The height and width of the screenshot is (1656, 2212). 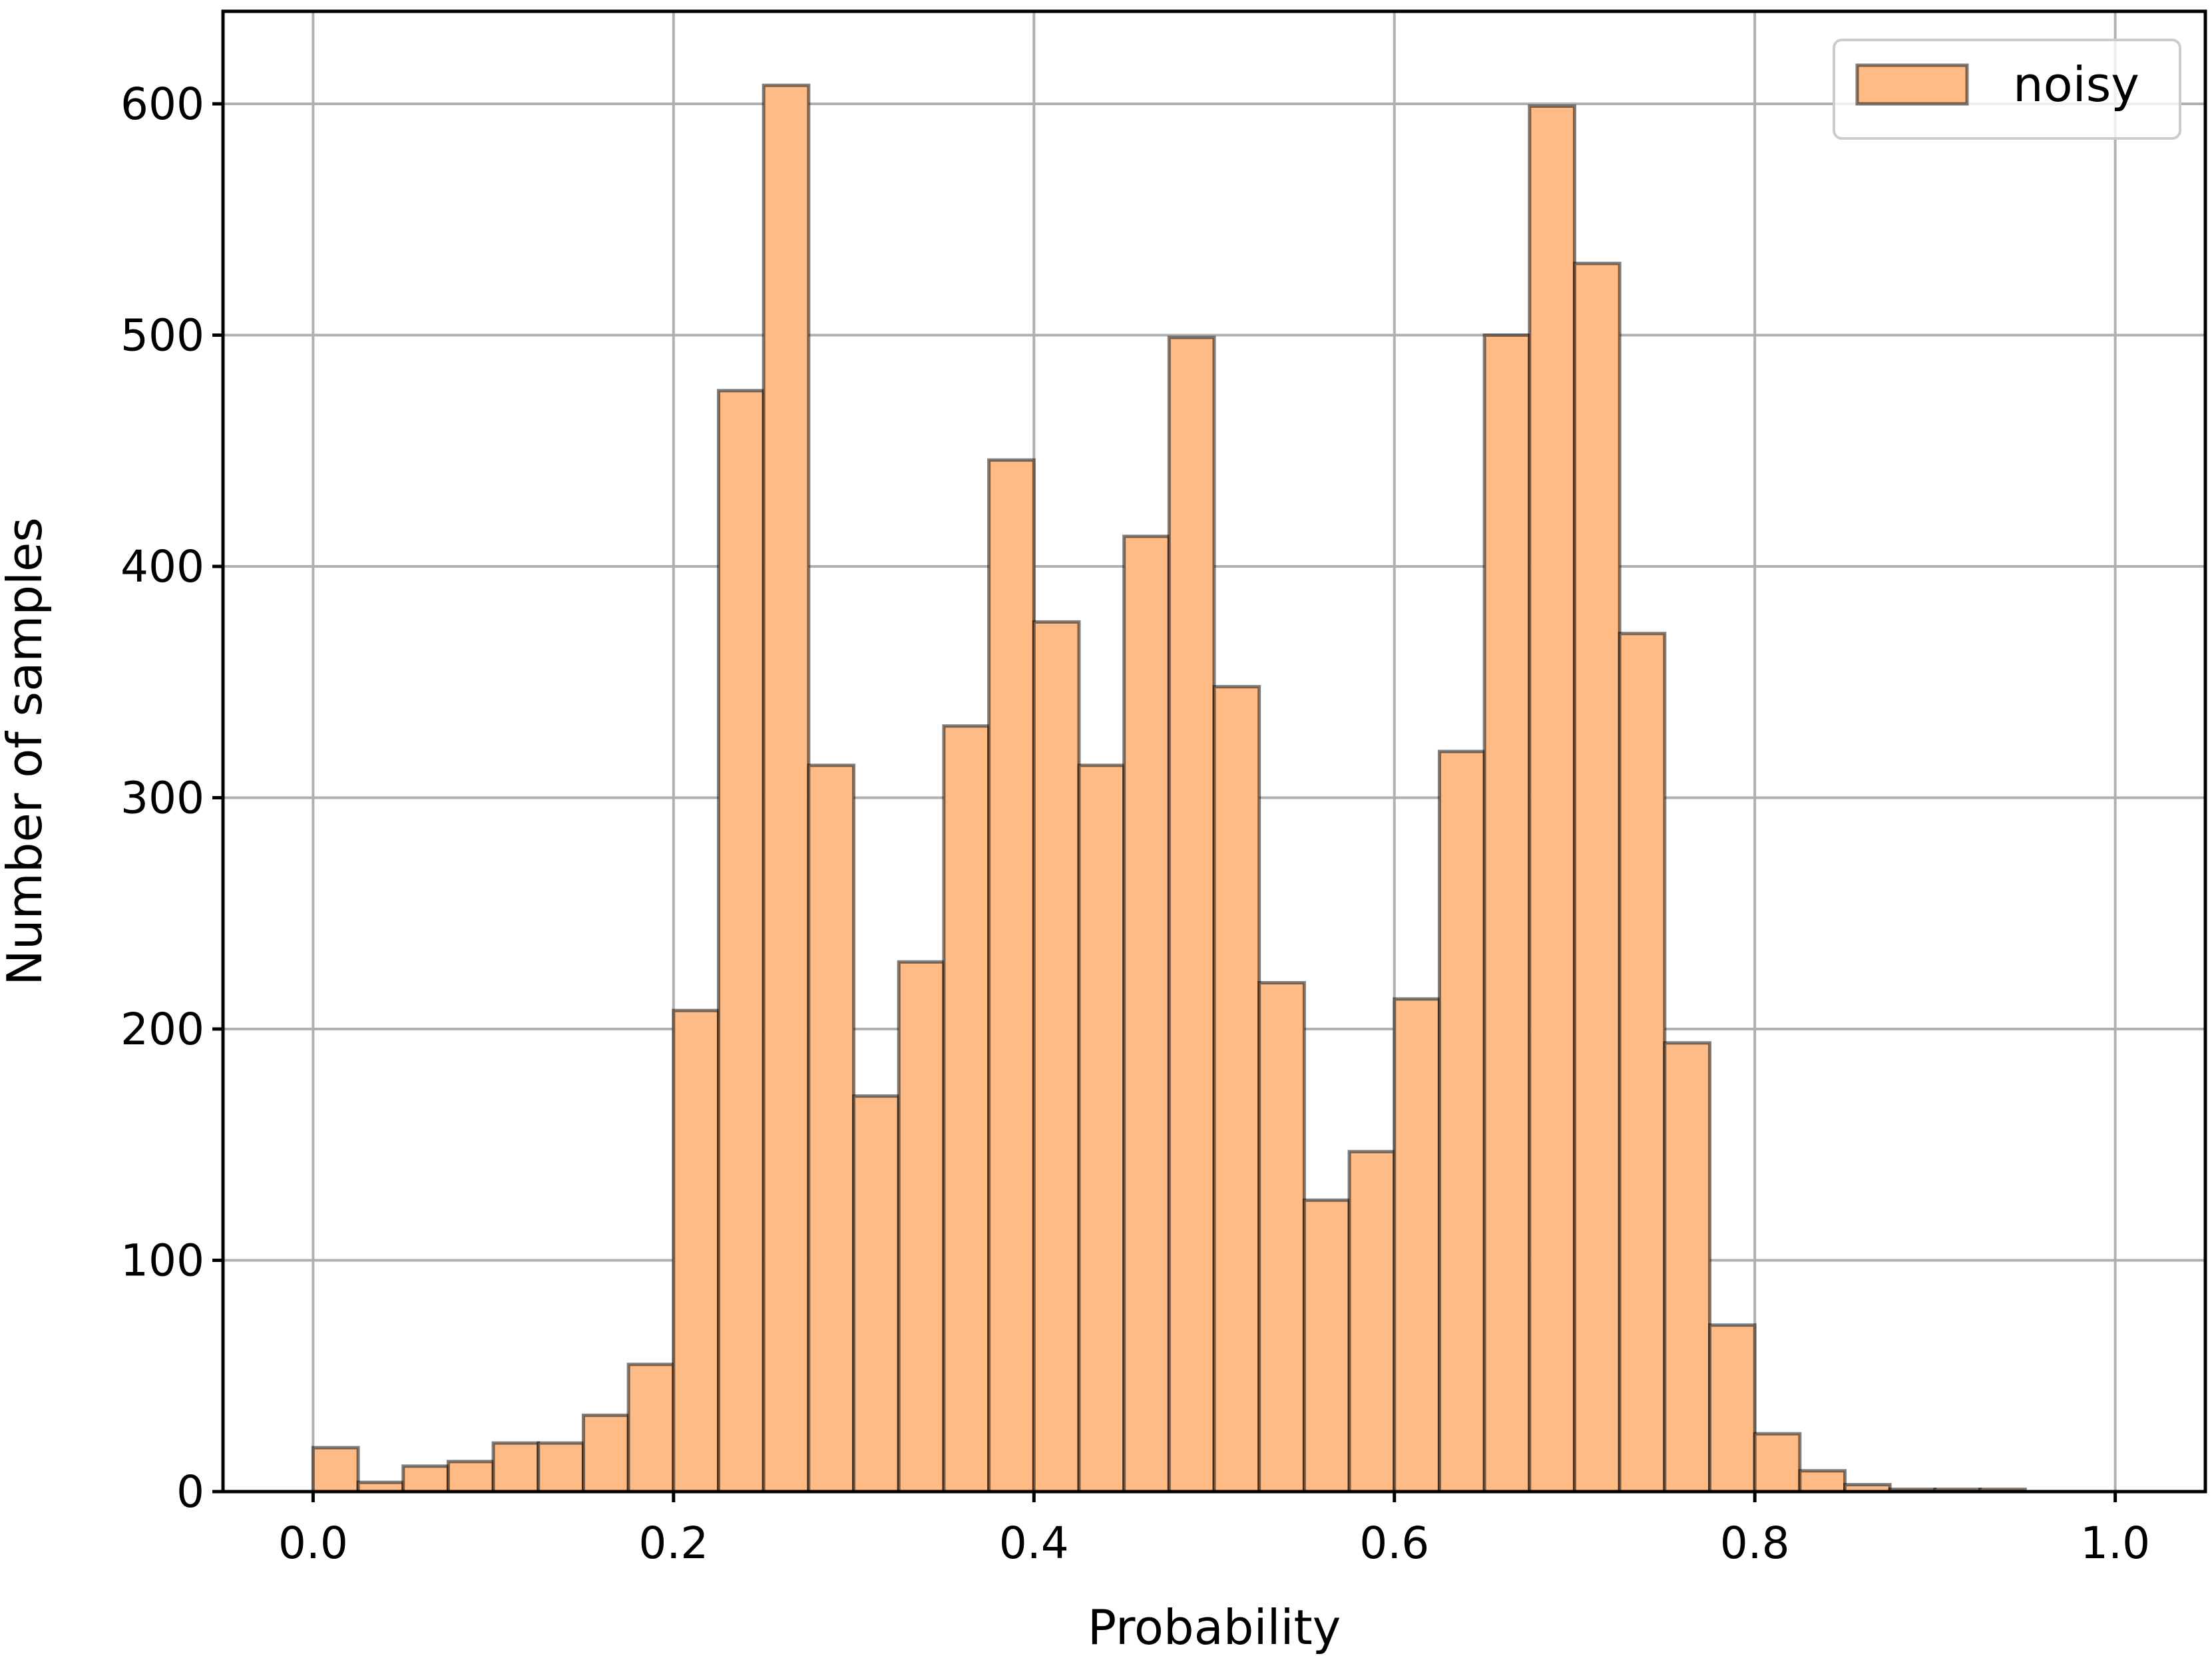 What do you see at coordinates (2076, 84) in the screenshot?
I see `legend-label-noisy: noisy` at bounding box center [2076, 84].